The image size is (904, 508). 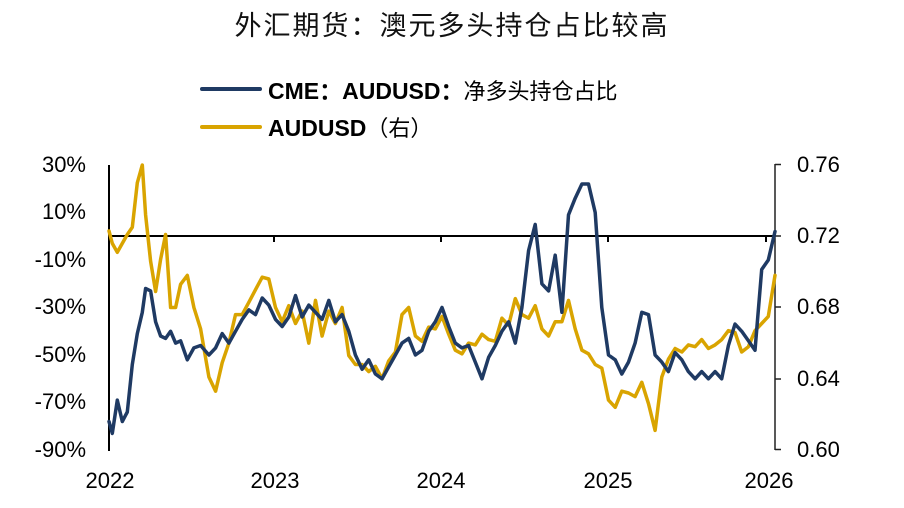 What do you see at coordinates (231, 89) in the screenshot?
I see `legend-swatch-net-long` at bounding box center [231, 89].